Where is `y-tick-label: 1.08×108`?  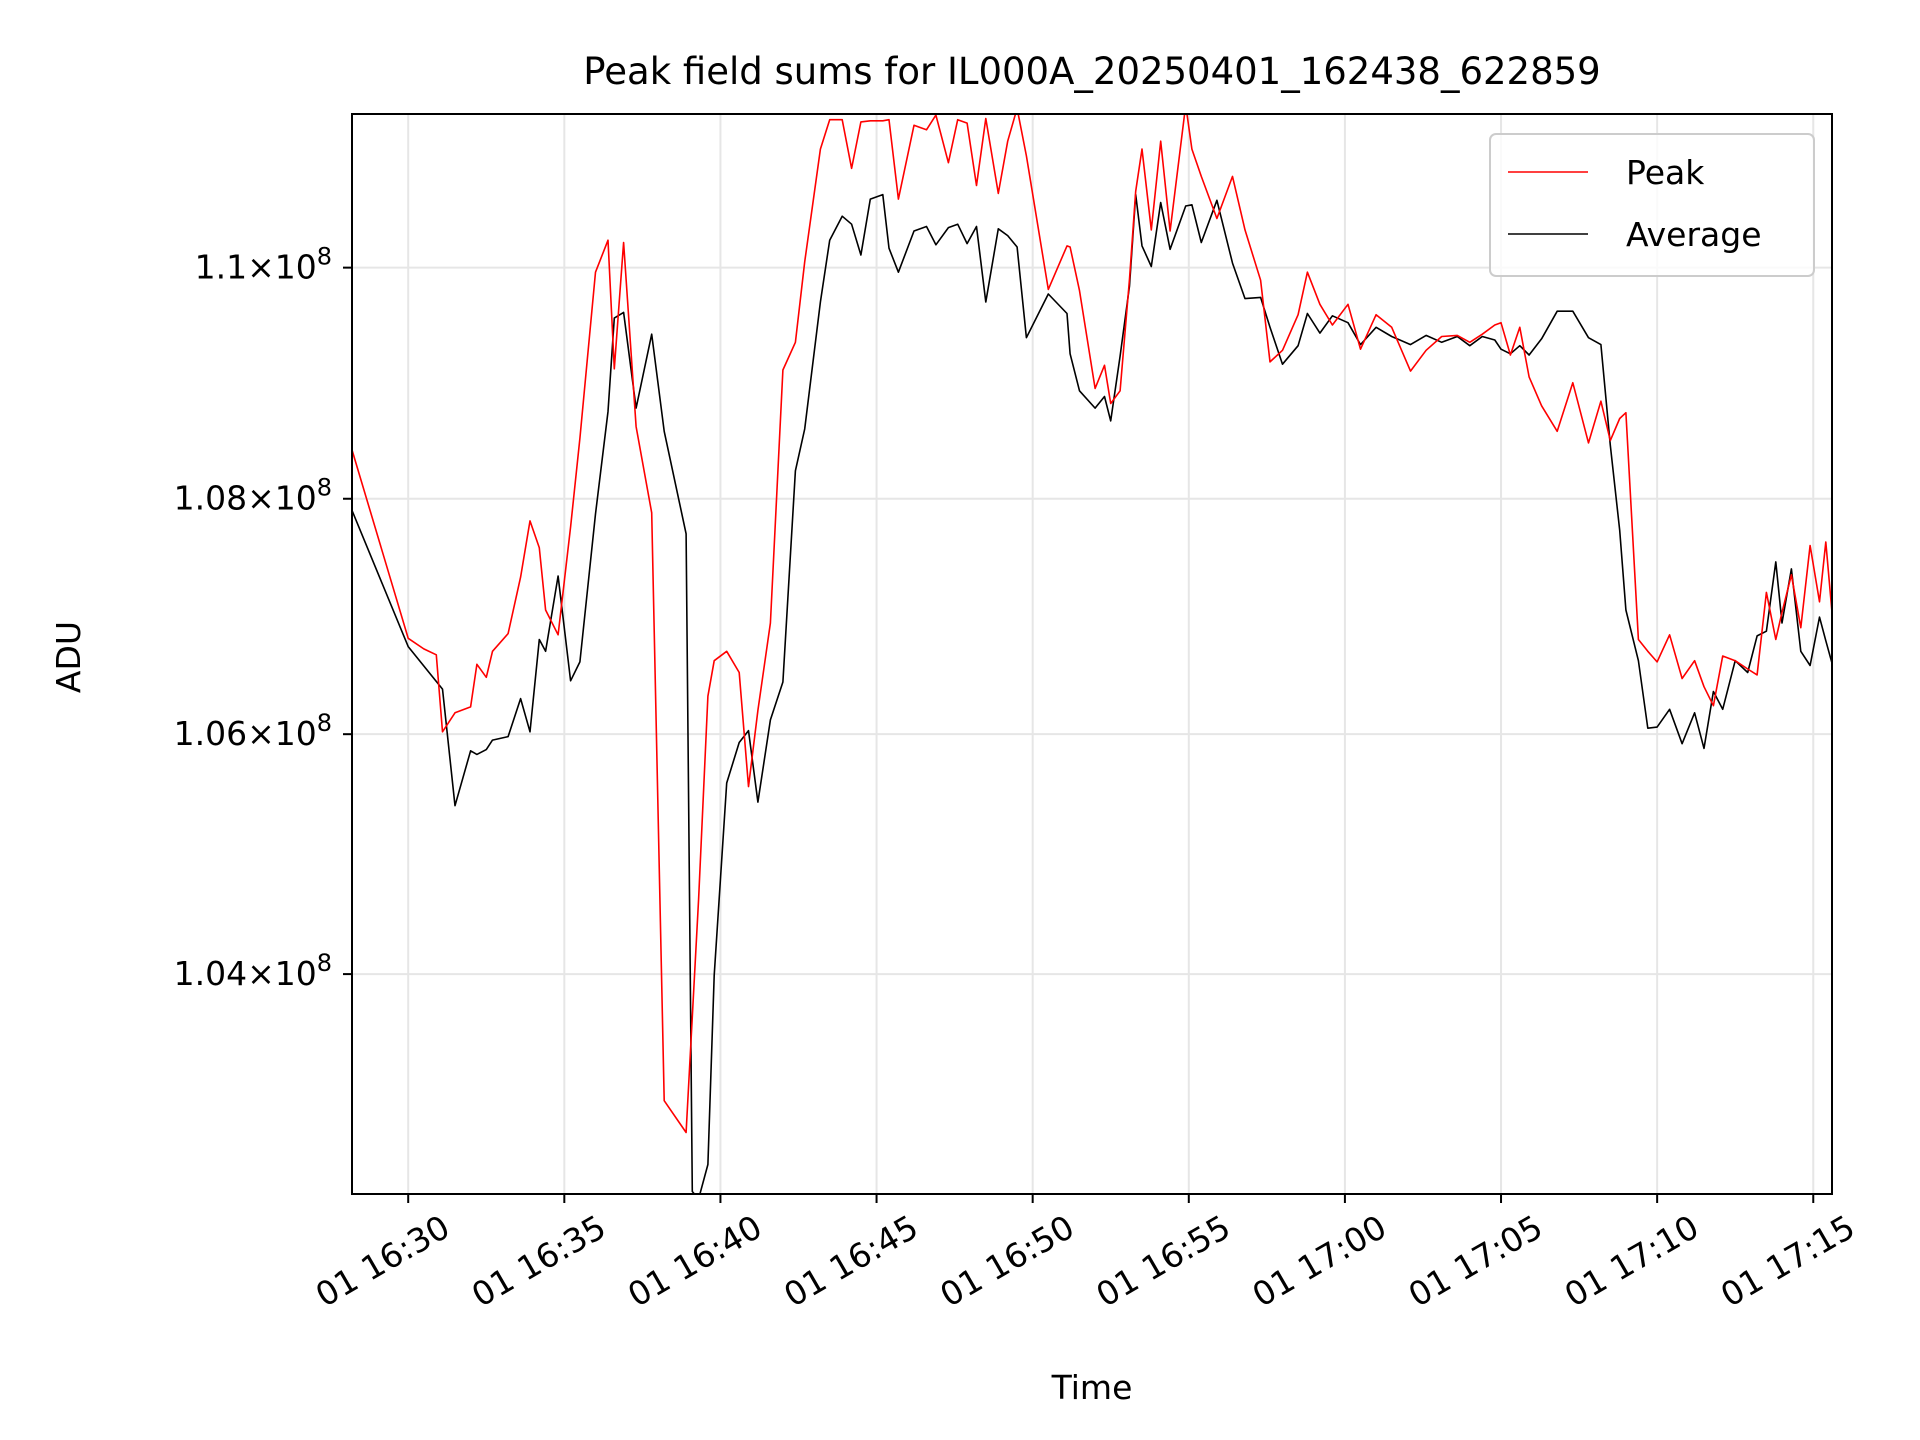
y-tick-label: 1.08×108 is located at coordinates (253, 496).